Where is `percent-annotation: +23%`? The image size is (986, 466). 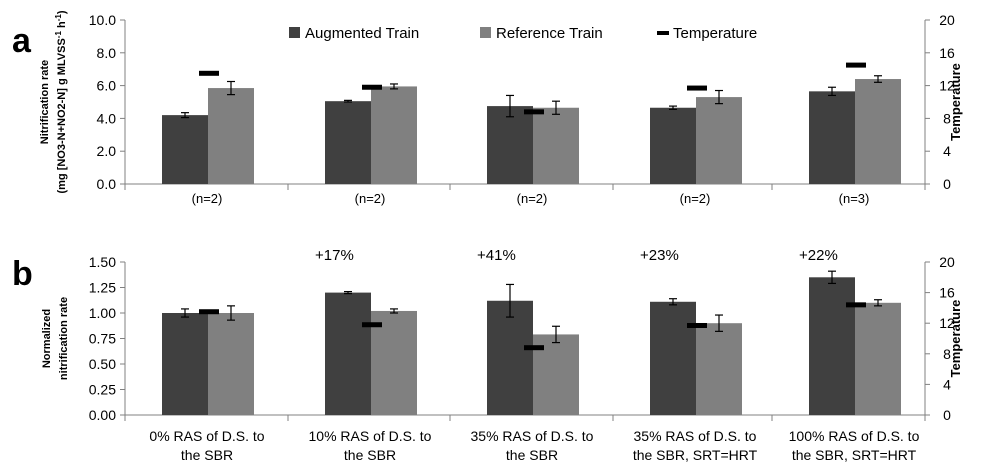 percent-annotation: +23% is located at coordinates (659, 255).